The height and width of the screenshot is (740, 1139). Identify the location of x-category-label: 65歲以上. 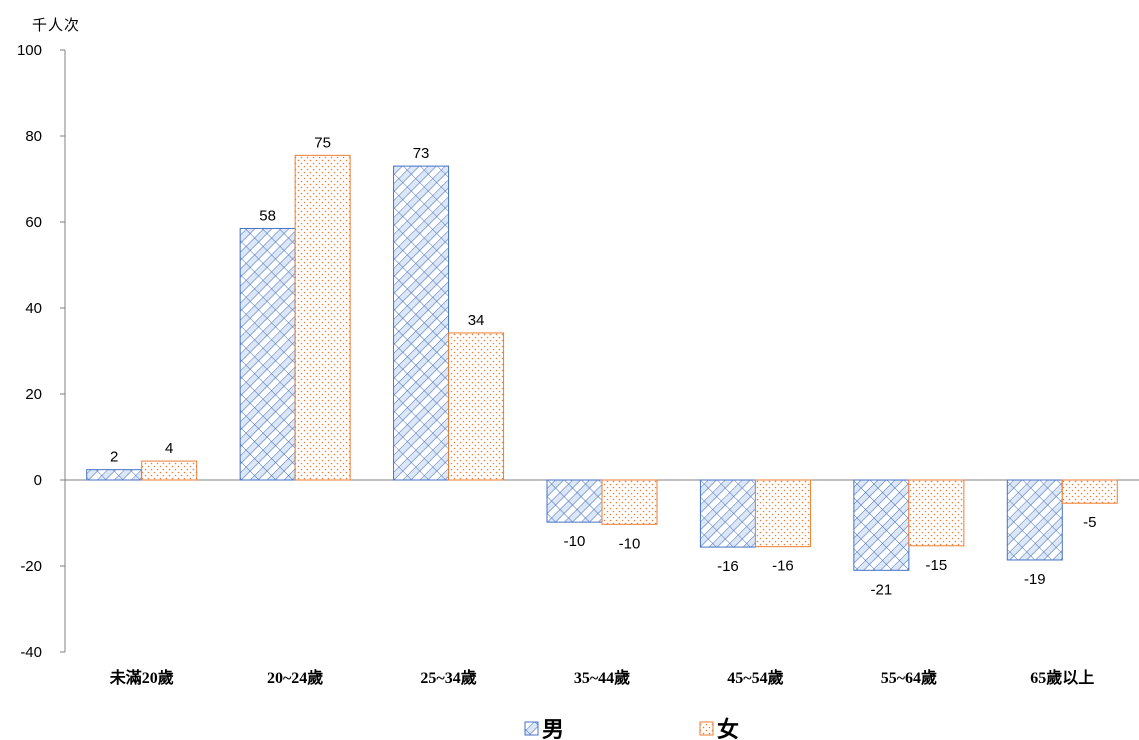
(1062, 677).